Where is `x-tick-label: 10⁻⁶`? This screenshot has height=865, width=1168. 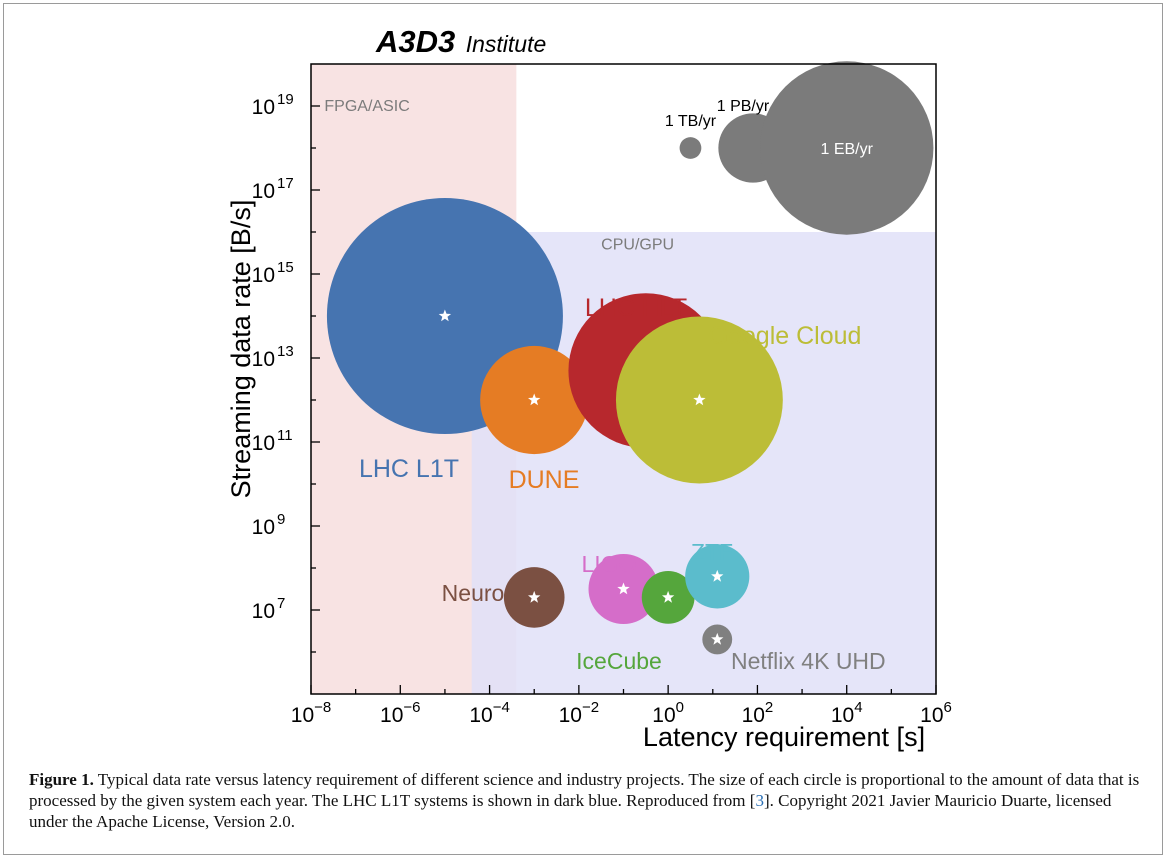
x-tick-label: 10⁻⁶ is located at coordinates (400, 713).